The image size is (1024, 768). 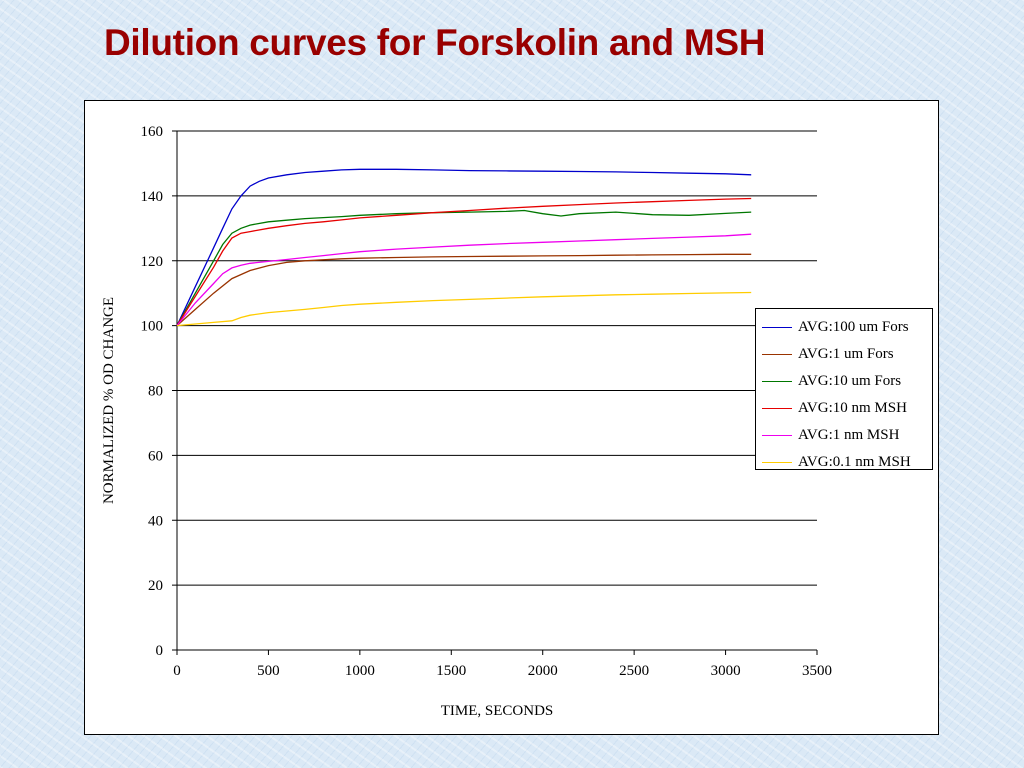 I want to click on legend-label: AVG:0.1 nm MSH, so click(x=854, y=462).